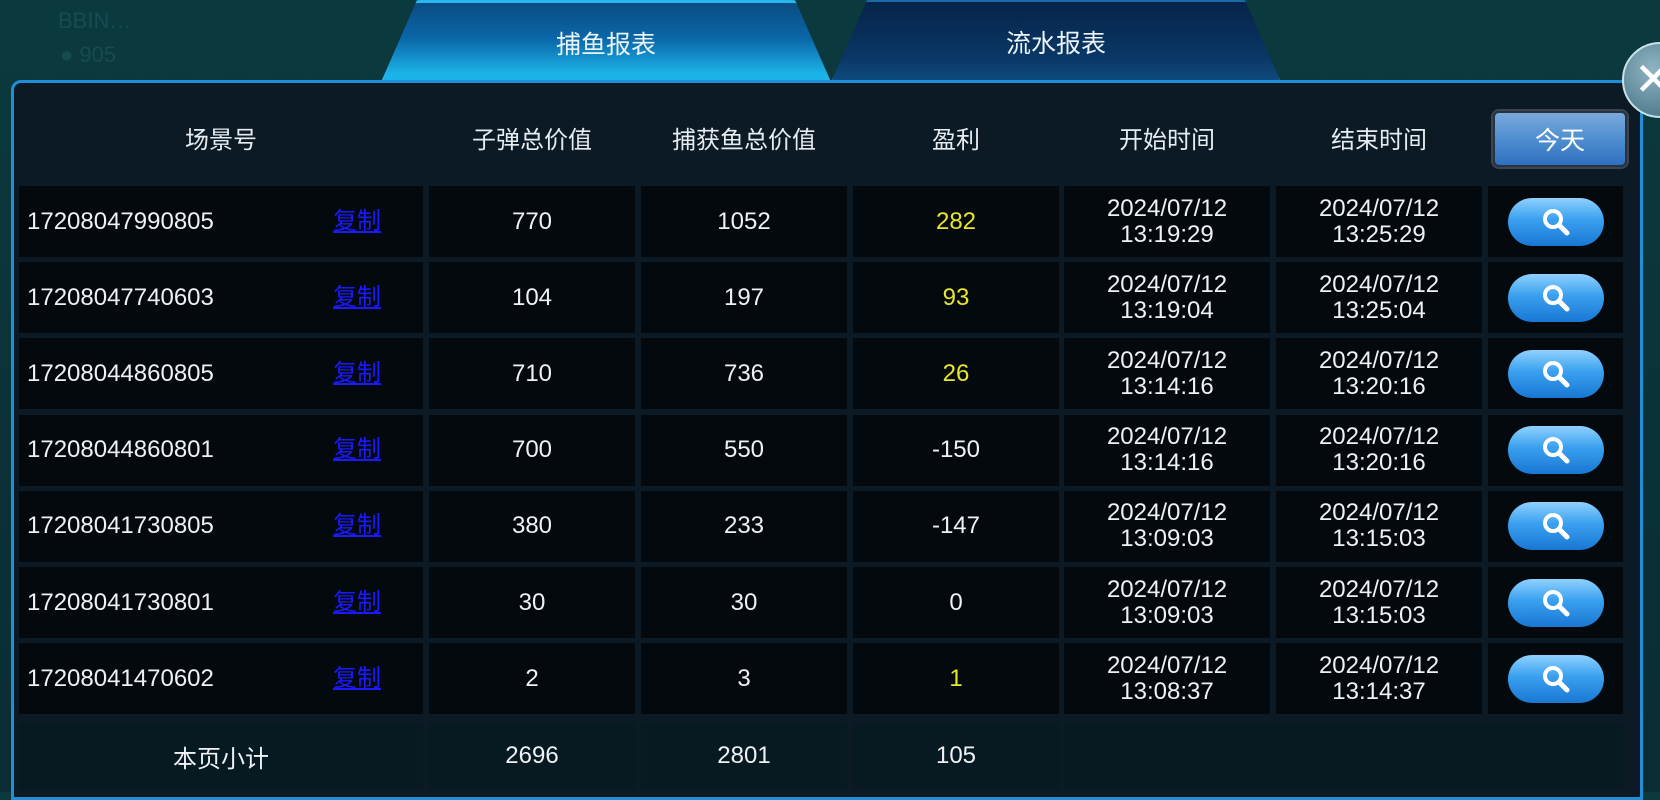 The width and height of the screenshot is (1660, 800). What do you see at coordinates (532, 526) in the screenshot?
I see `bullet-value-cell: 380` at bounding box center [532, 526].